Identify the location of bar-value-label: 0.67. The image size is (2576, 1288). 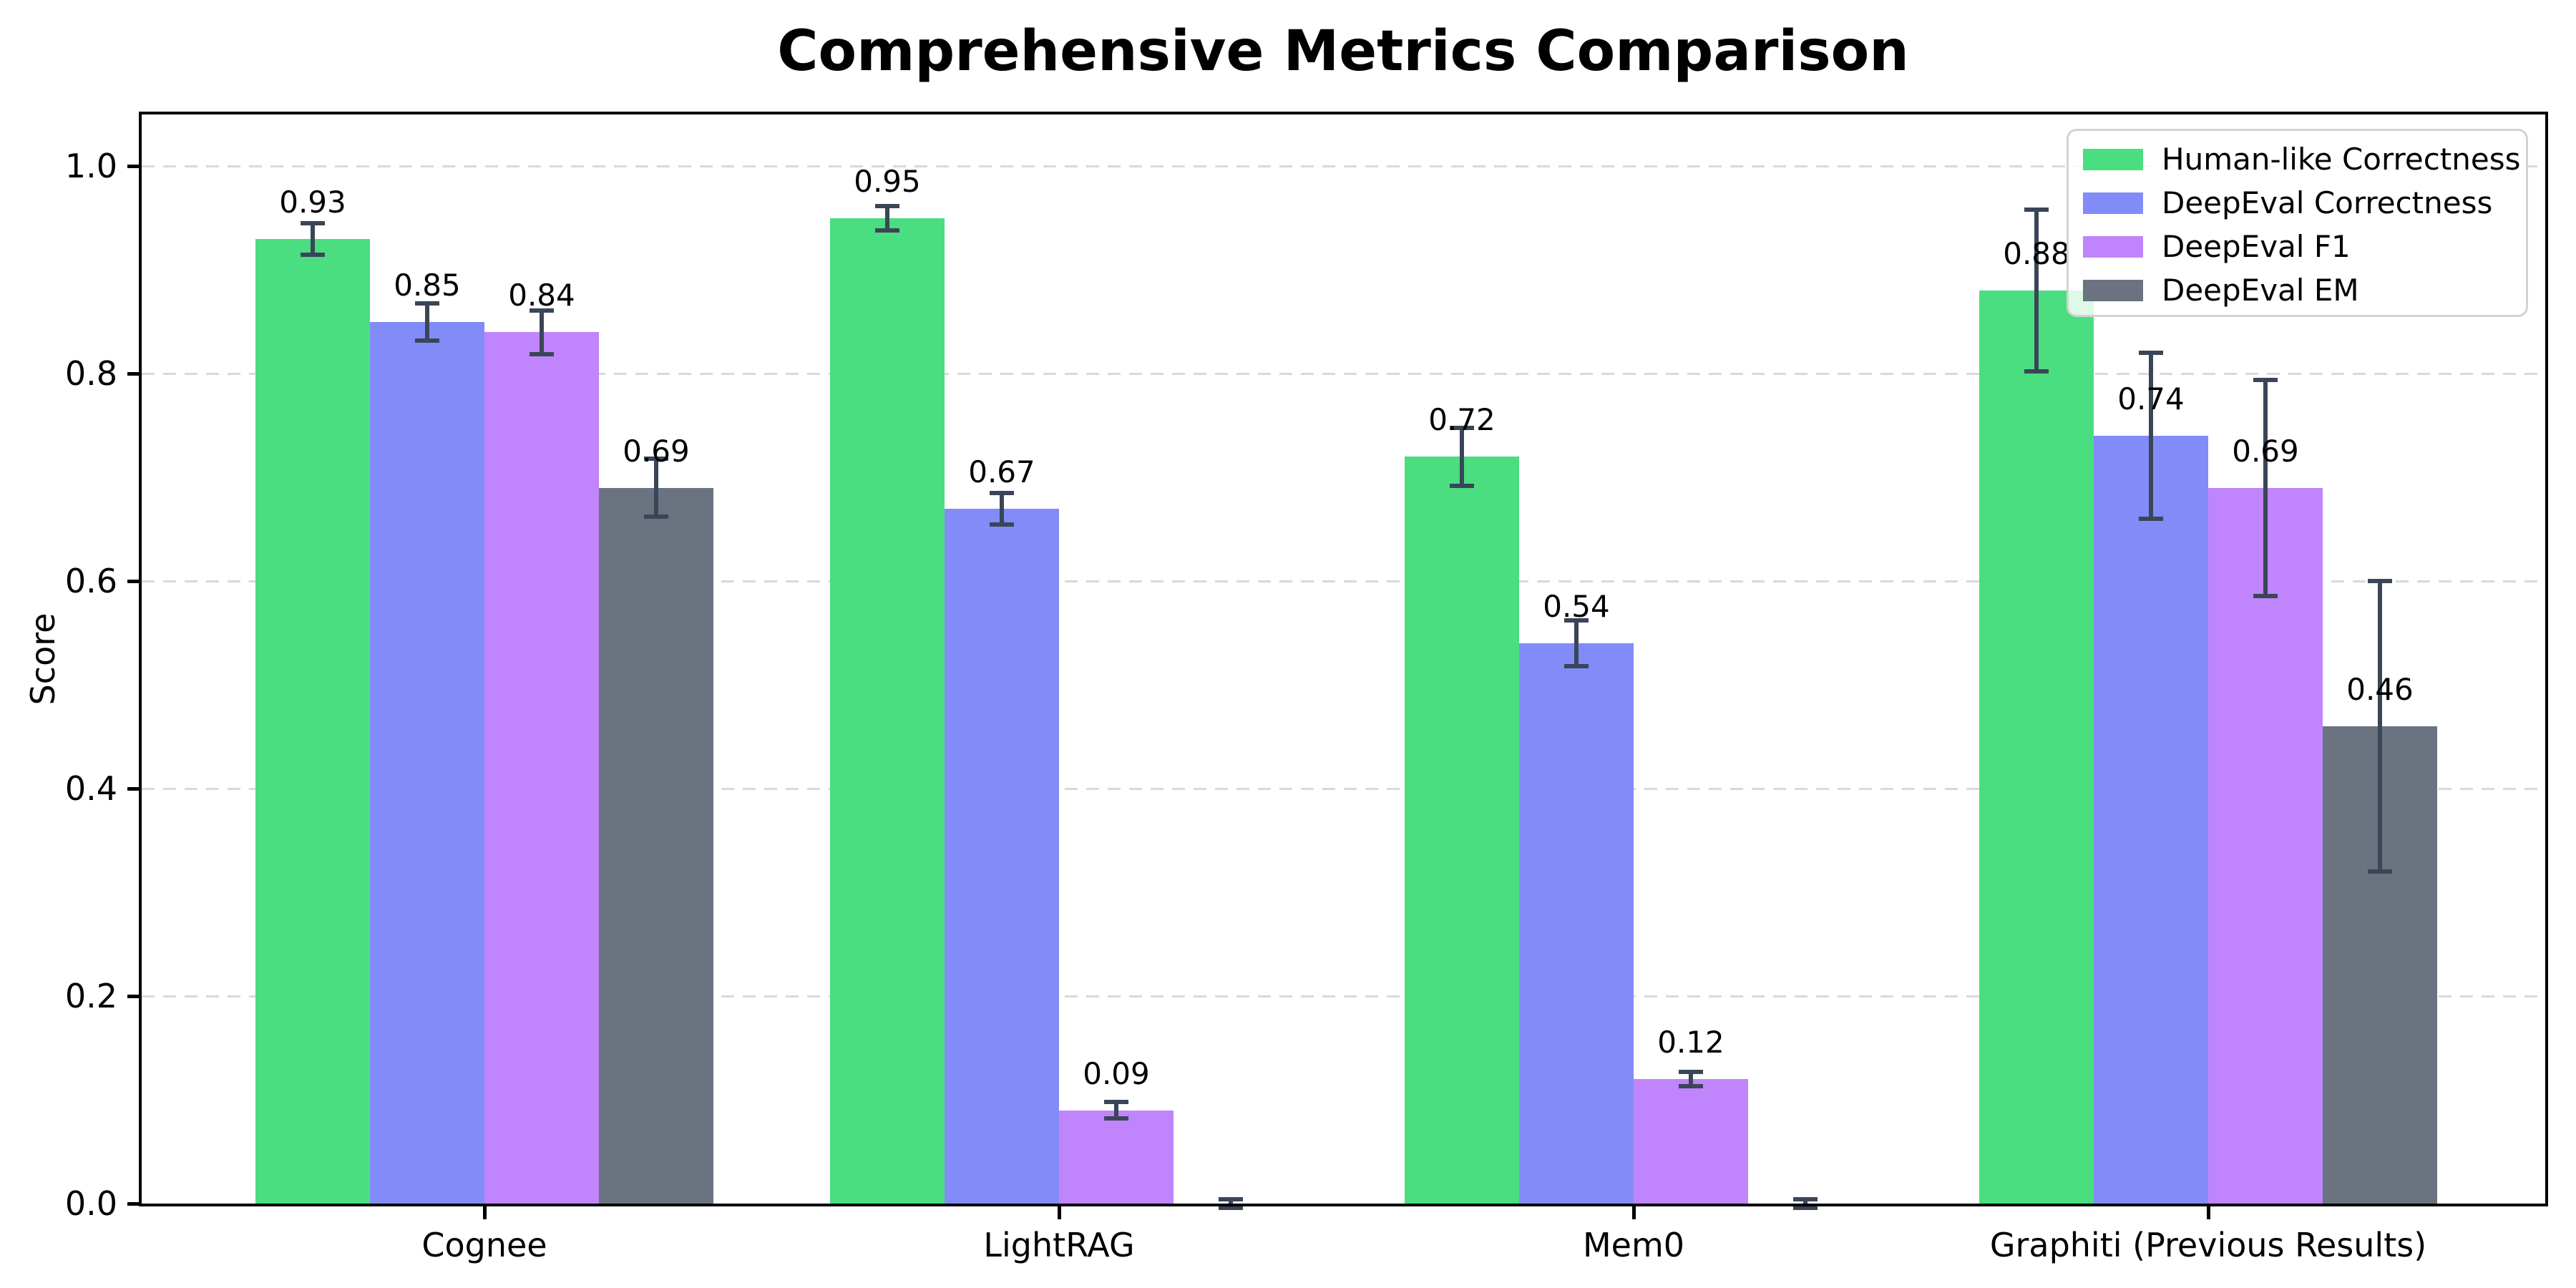
(1001, 471).